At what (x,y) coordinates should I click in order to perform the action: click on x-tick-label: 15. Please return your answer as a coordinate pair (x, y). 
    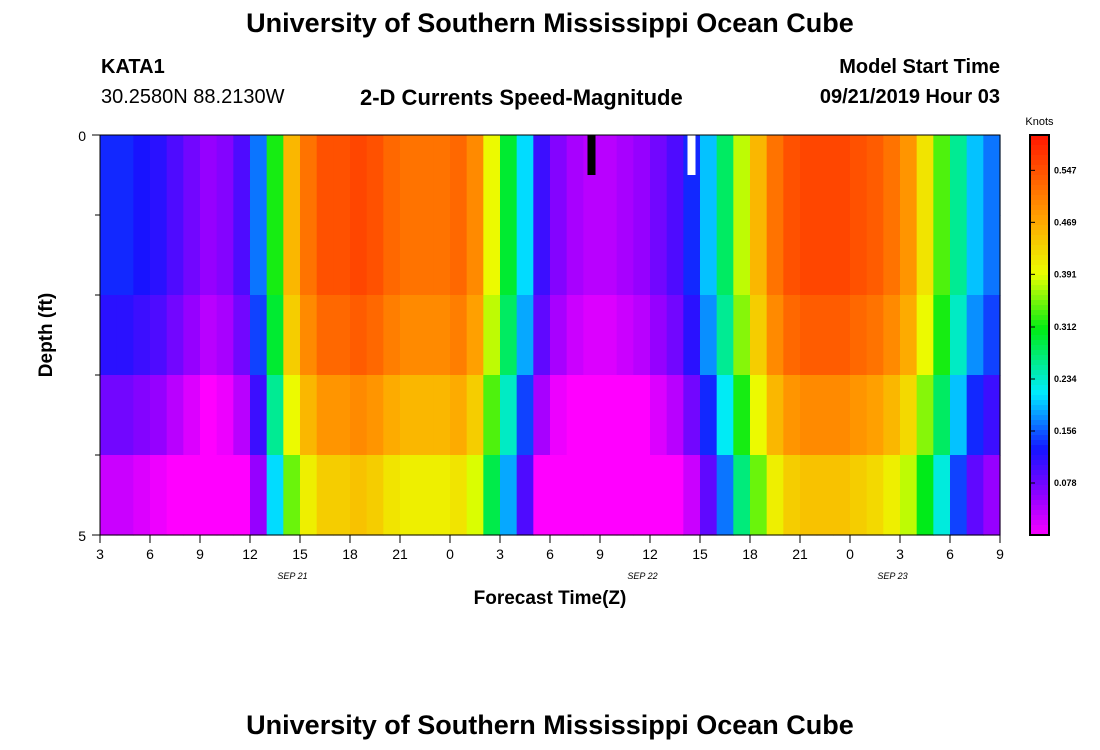
    Looking at the image, I should click on (700, 554).